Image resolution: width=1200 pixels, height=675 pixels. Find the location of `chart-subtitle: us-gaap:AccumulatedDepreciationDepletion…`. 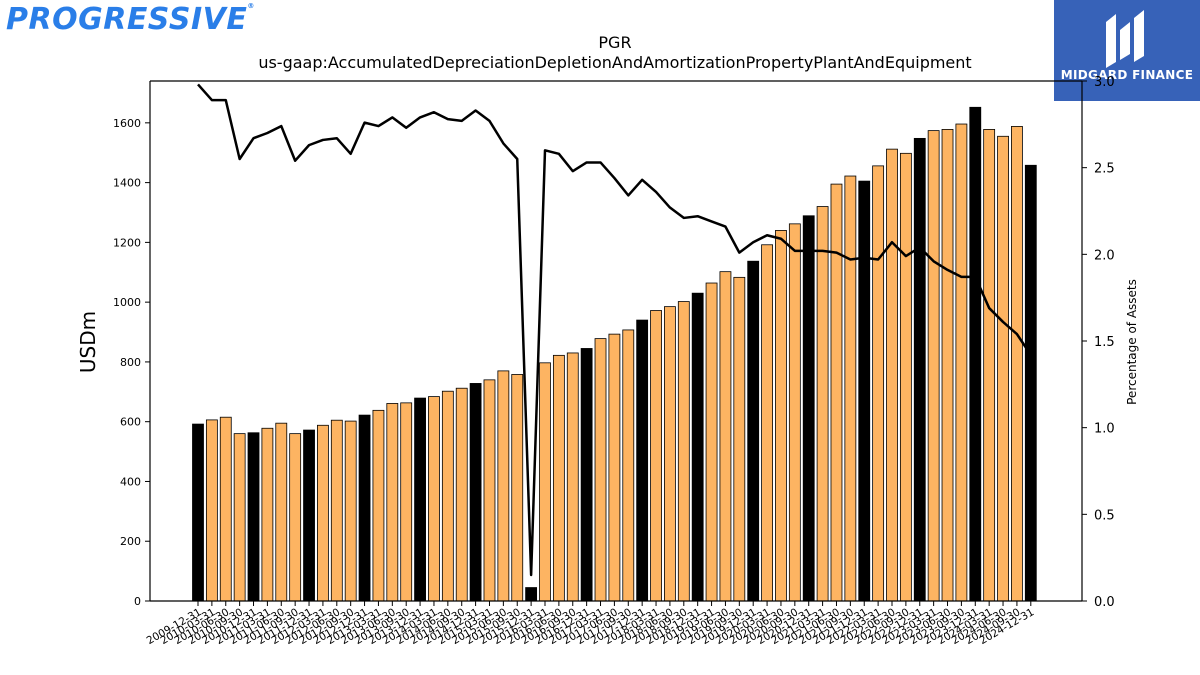

chart-subtitle: us-gaap:AccumulatedDepreciationDepletion… is located at coordinates (614, 62).